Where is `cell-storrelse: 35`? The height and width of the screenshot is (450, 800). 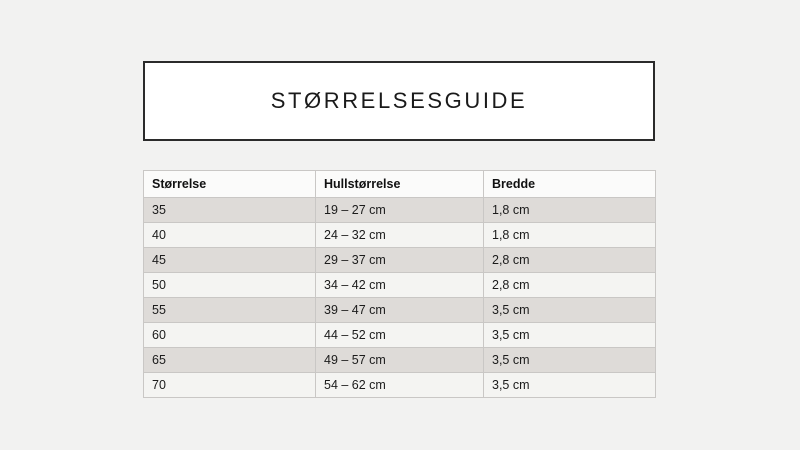 cell-storrelse: 35 is located at coordinates (229, 210).